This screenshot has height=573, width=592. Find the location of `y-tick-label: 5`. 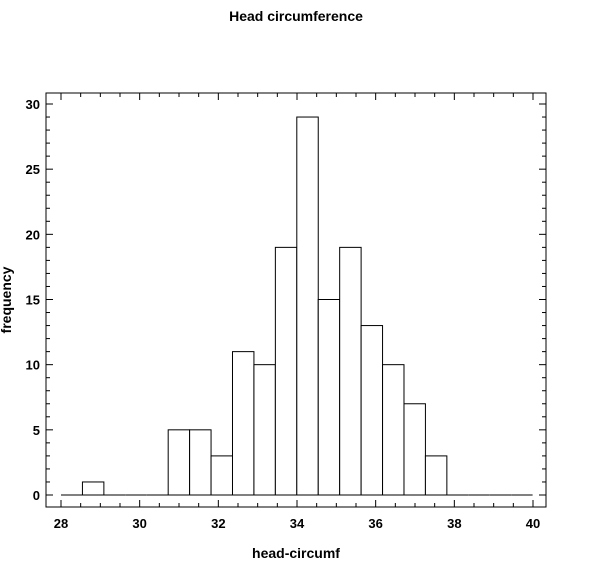

y-tick-label: 5 is located at coordinates (36, 430).